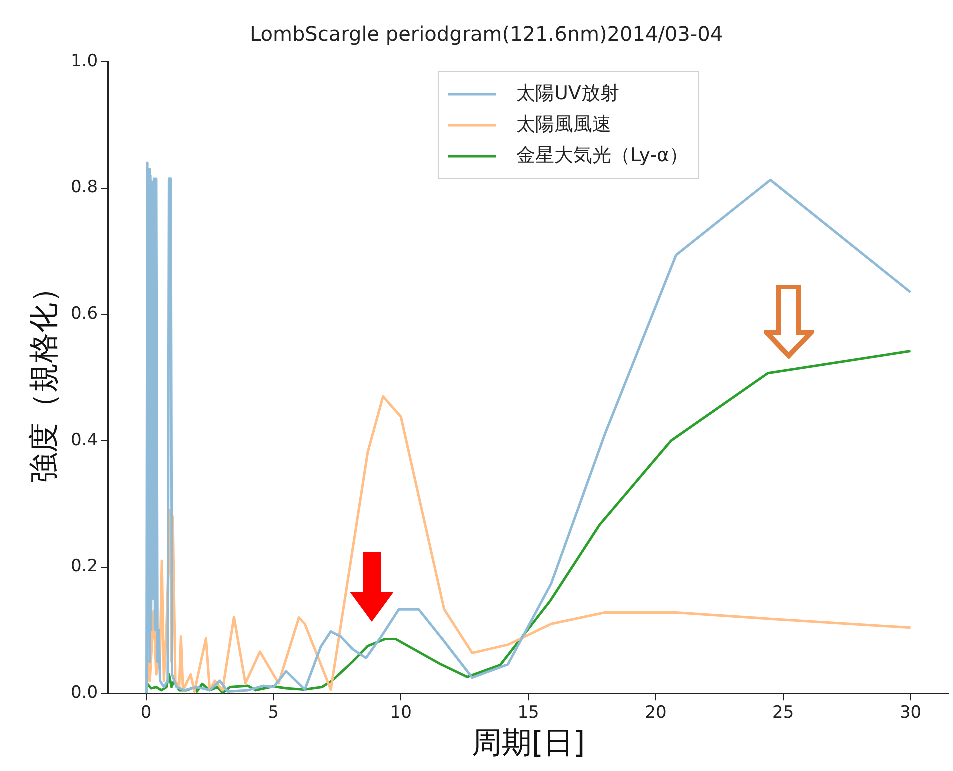  I want to click on x-tick-label: 25, so click(783, 713).